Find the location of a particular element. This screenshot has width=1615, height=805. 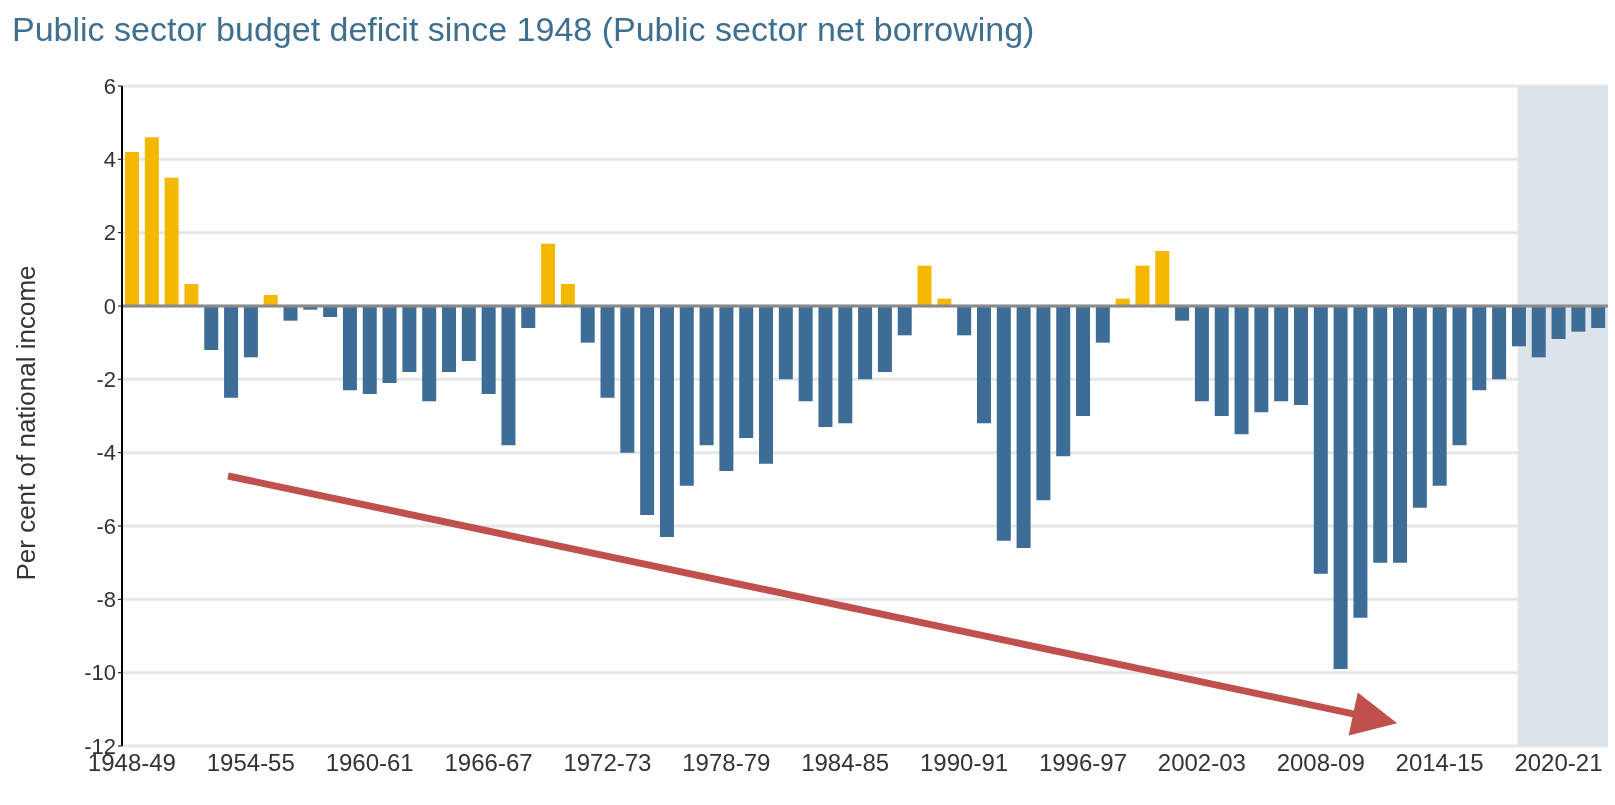

x-tick-label: 2008-09 is located at coordinates (1320, 763).